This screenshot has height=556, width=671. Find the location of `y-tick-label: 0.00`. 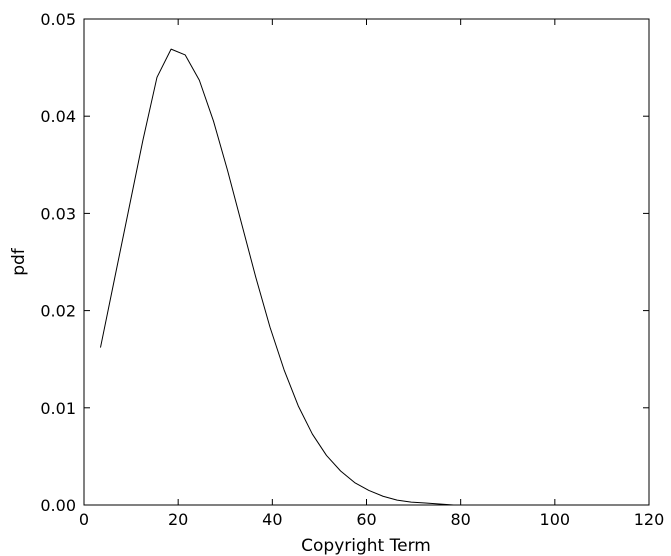

y-tick-label: 0.00 is located at coordinates (58, 505).